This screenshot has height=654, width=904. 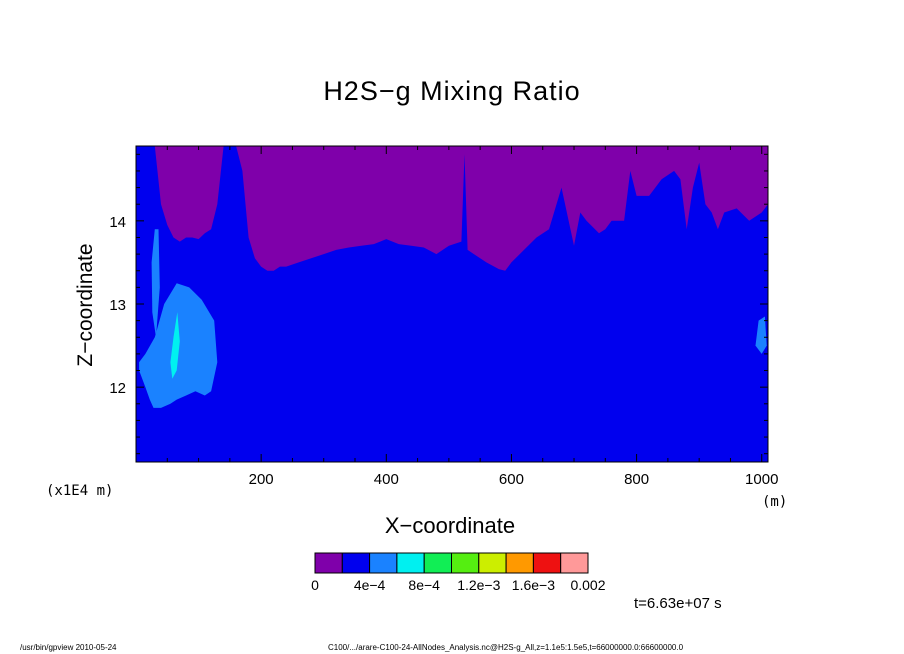 What do you see at coordinates (117, 388) in the screenshot?
I see `y-tick-label-12: 12` at bounding box center [117, 388].